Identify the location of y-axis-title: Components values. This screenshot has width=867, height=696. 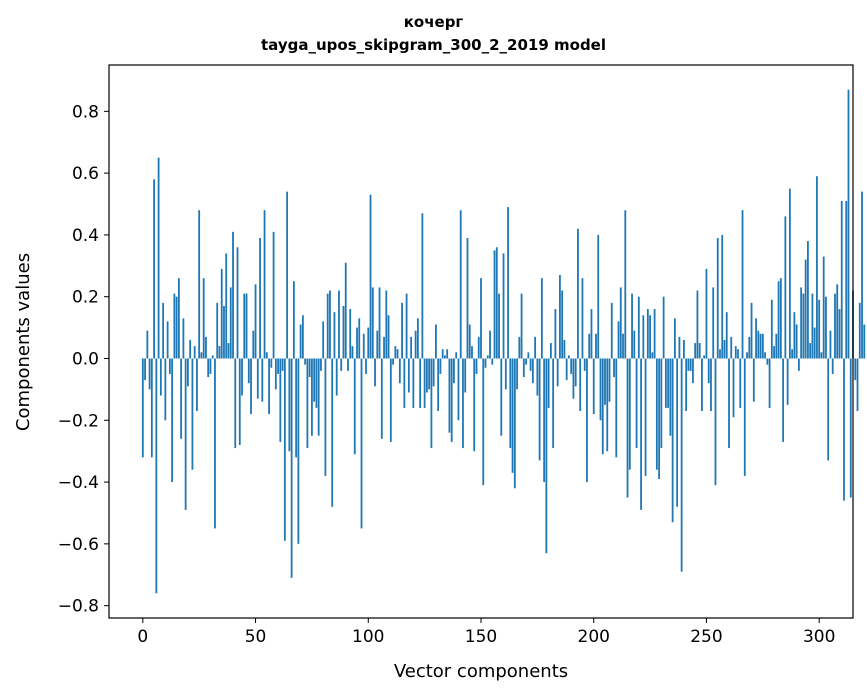
(23, 342).